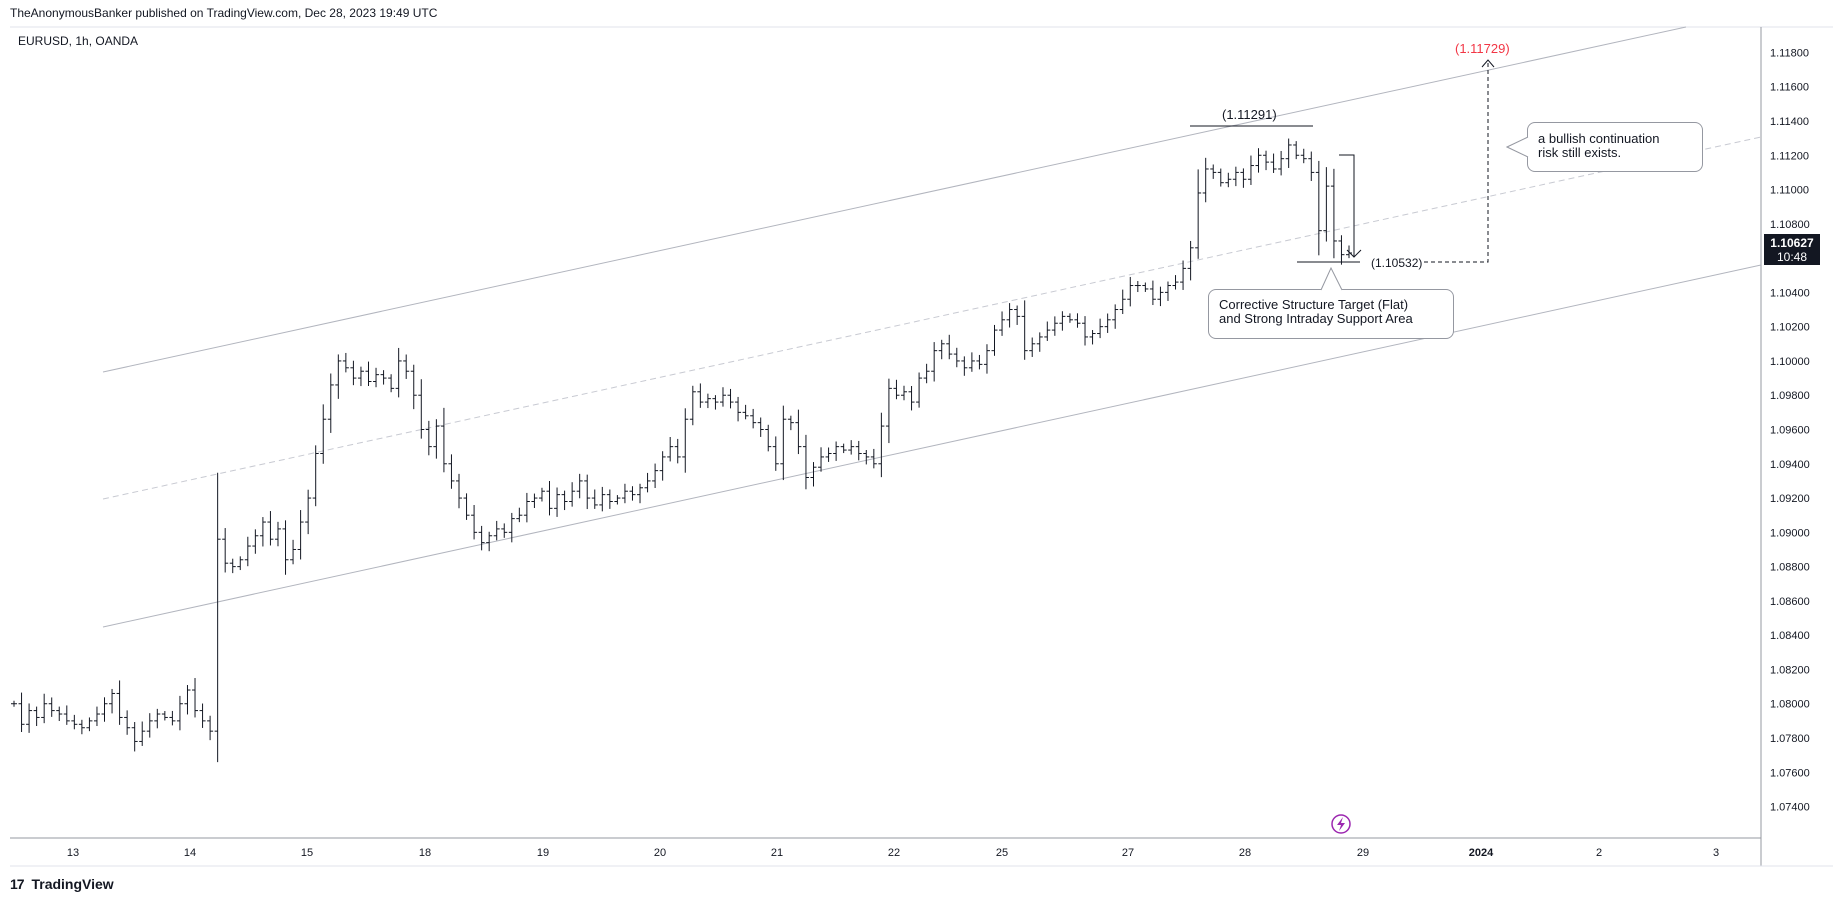  I want to click on footer-brand: 17 TradingView, so click(62, 884).